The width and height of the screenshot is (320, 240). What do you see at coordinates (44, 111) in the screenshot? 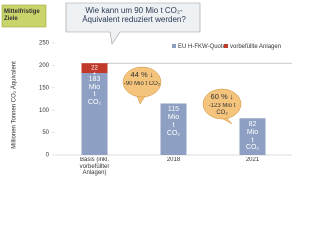
I see `y-tick-label: 100` at bounding box center [44, 111].